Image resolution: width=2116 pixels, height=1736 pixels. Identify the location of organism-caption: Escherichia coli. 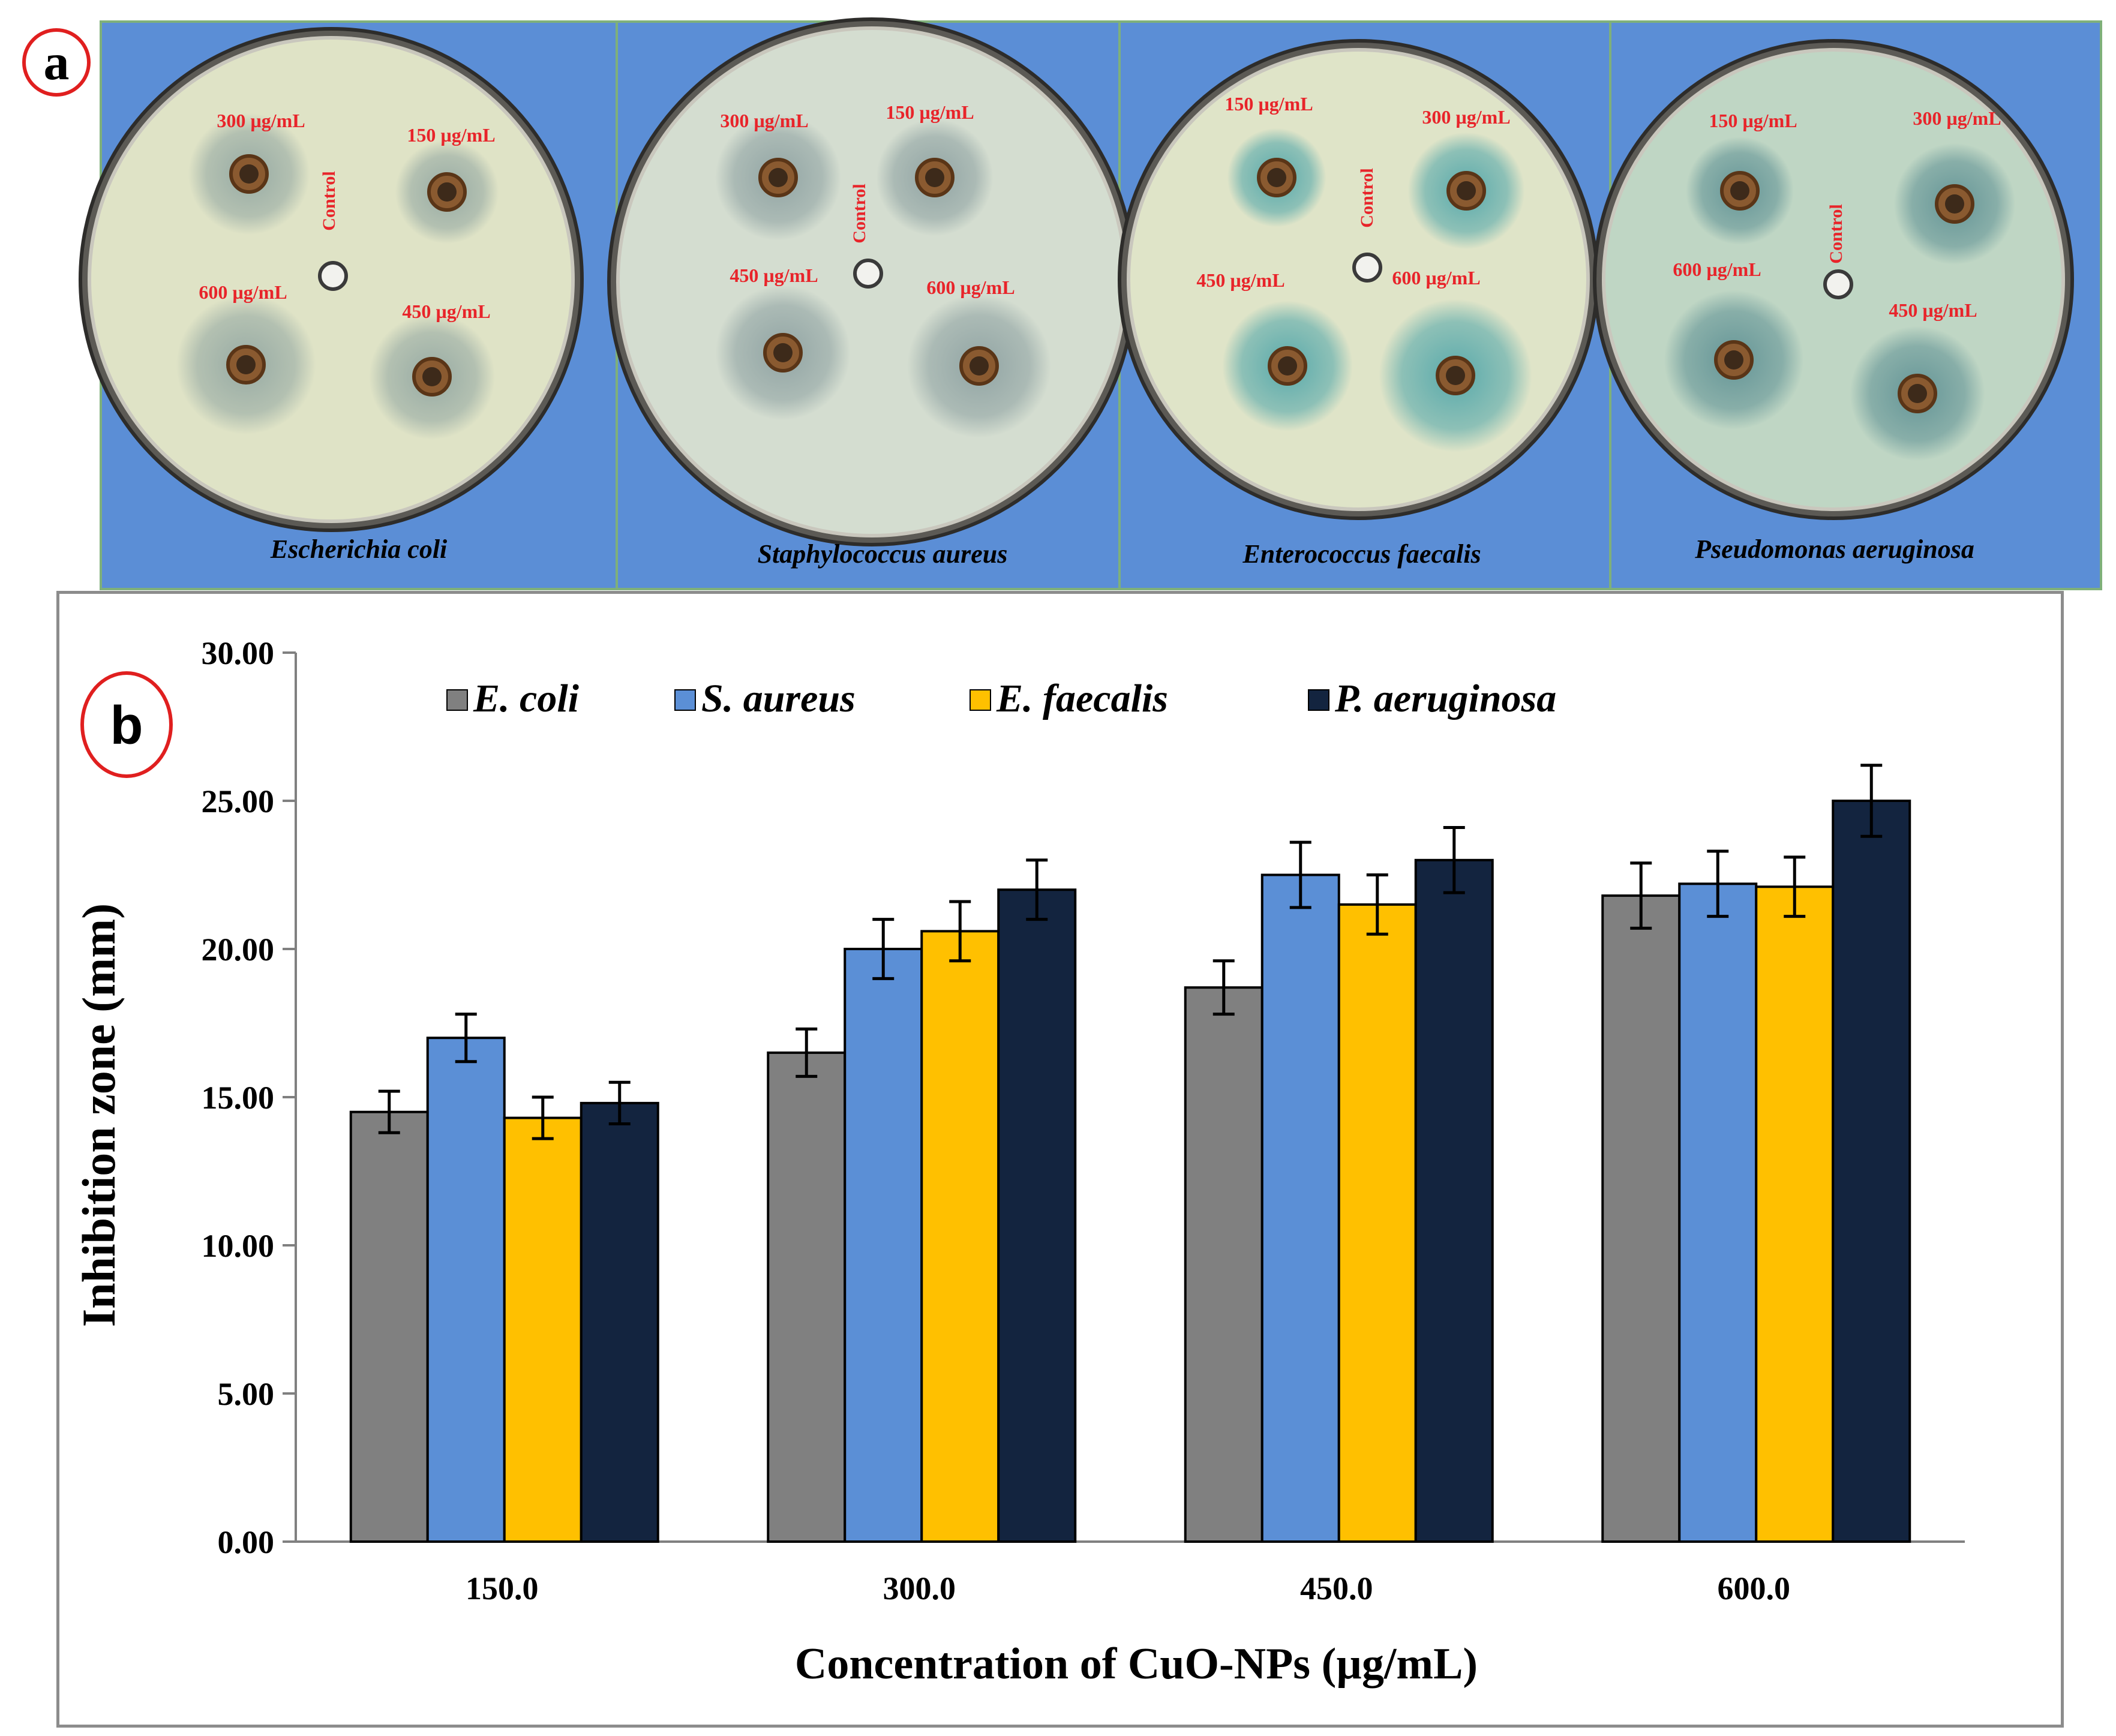
(359, 549).